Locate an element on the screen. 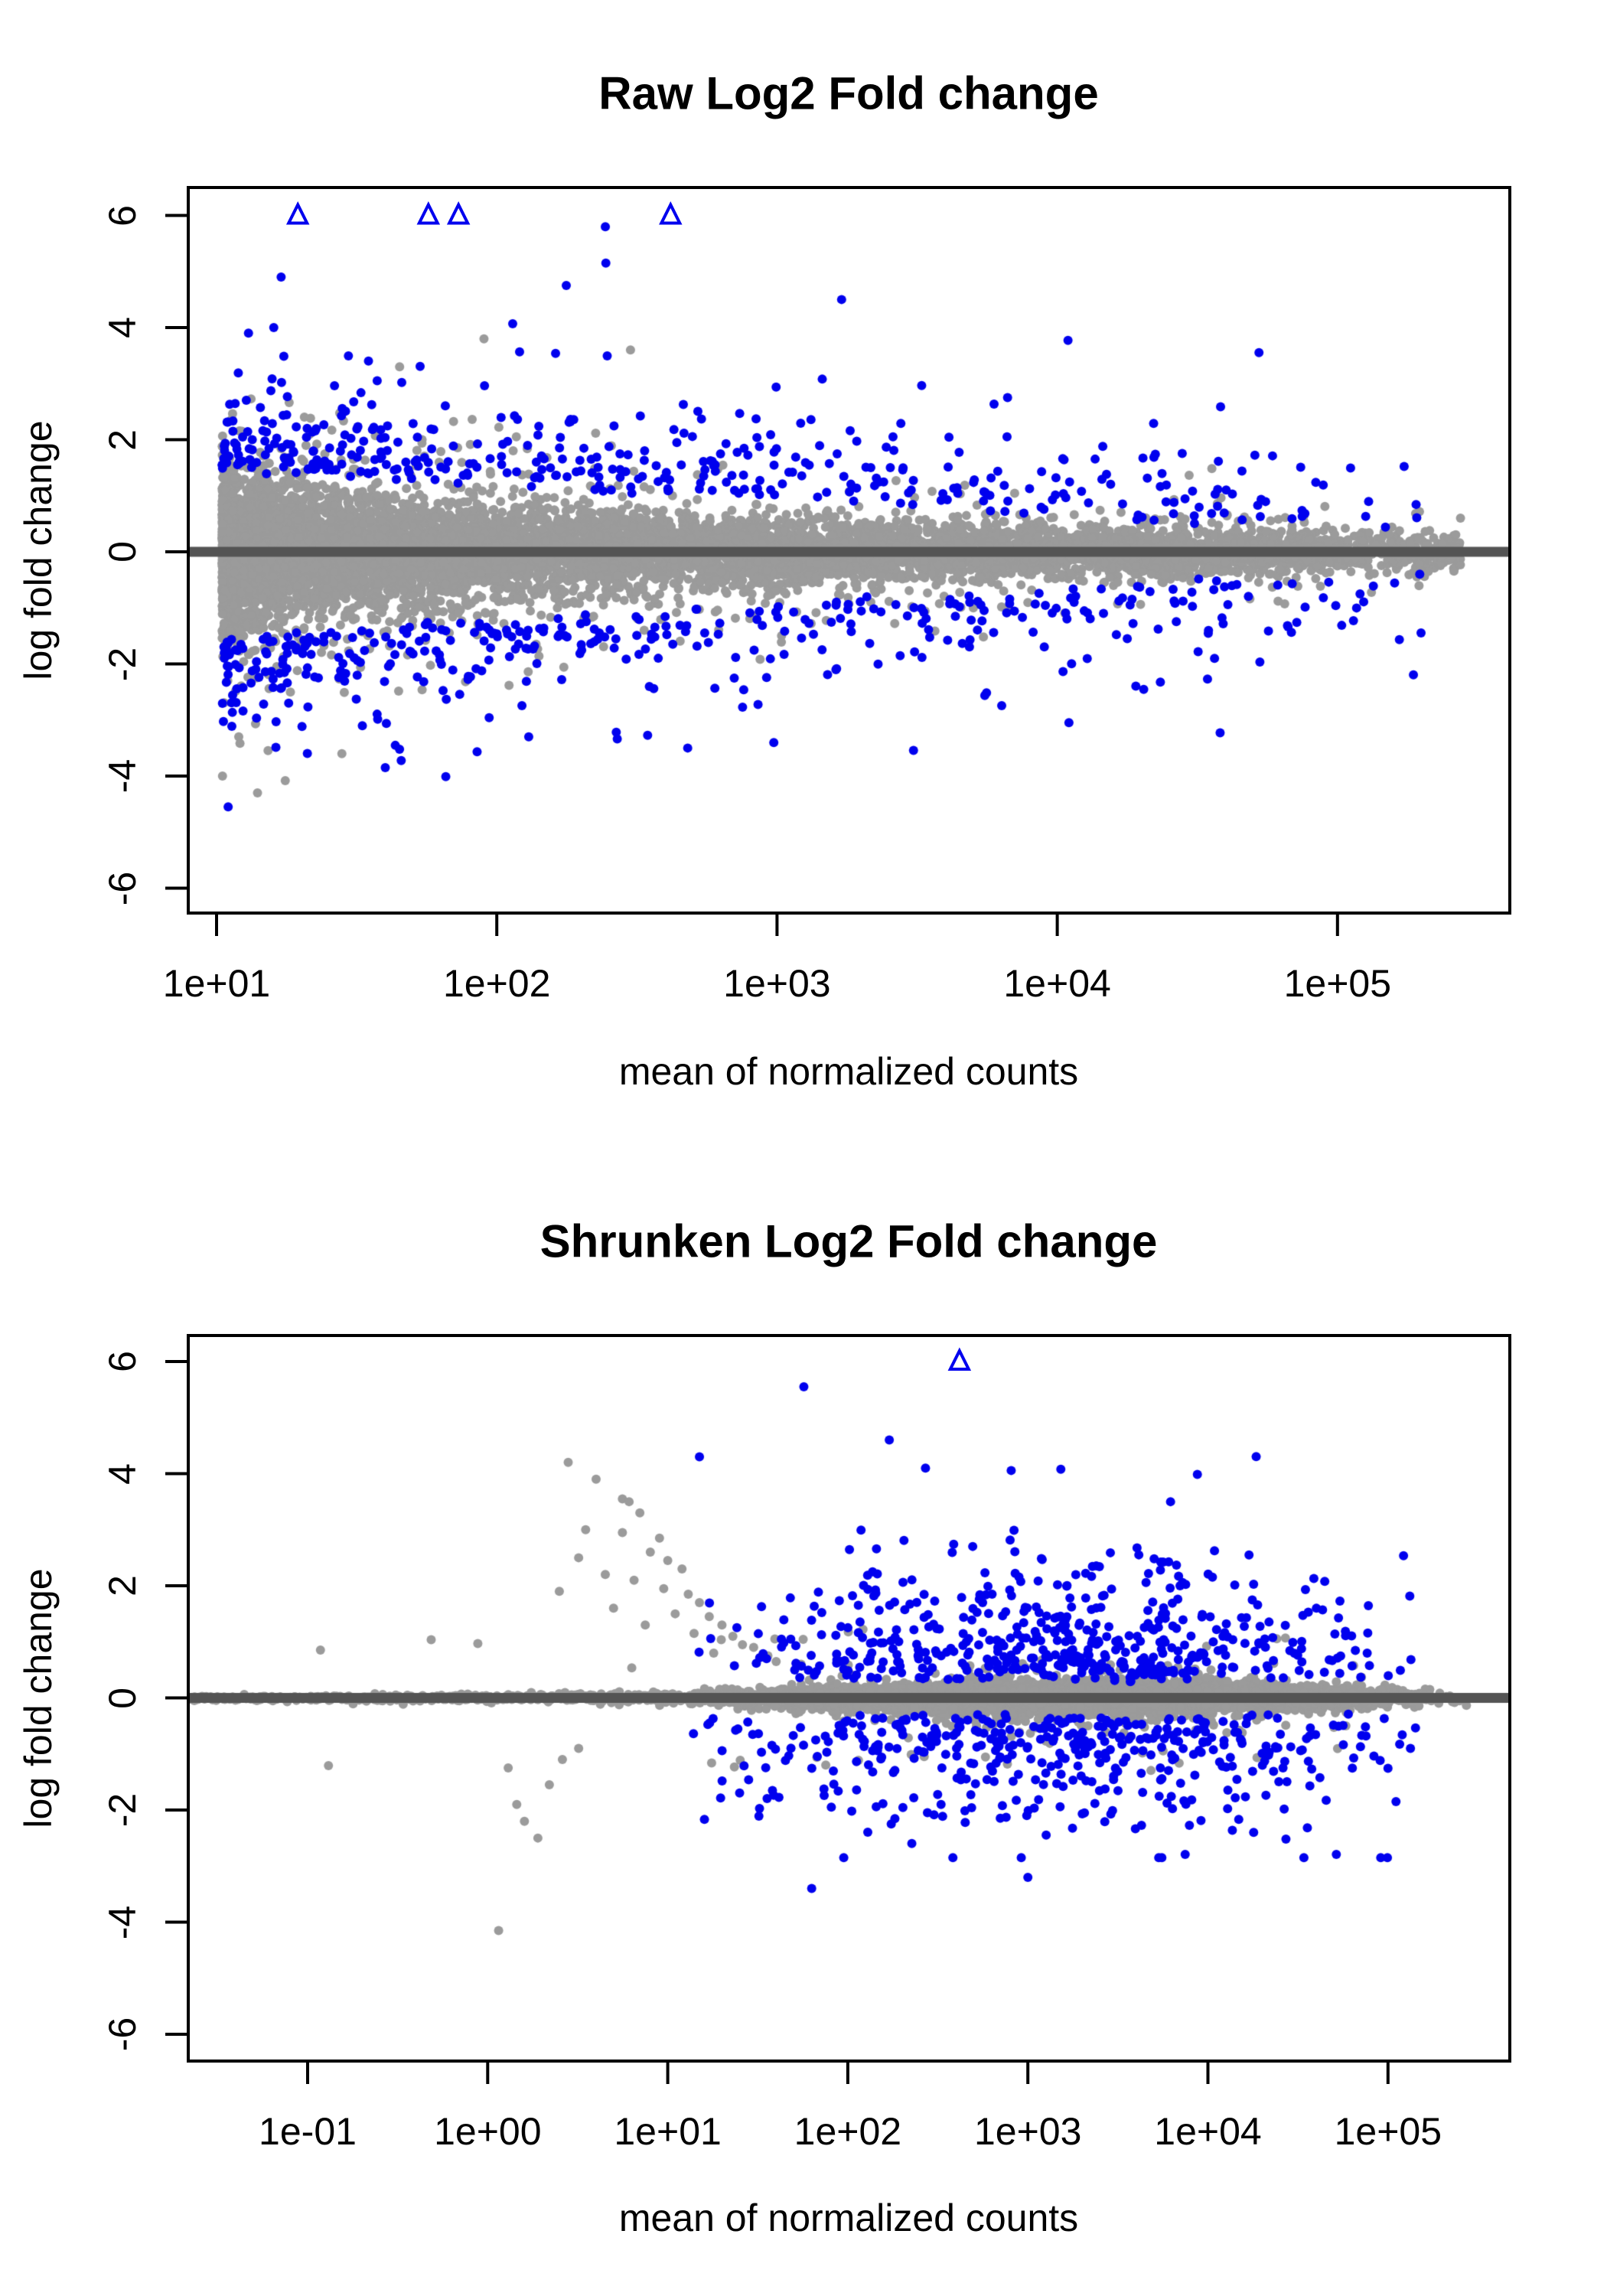  plot1-y-axis-title: log fold change is located at coordinates (38, 550).